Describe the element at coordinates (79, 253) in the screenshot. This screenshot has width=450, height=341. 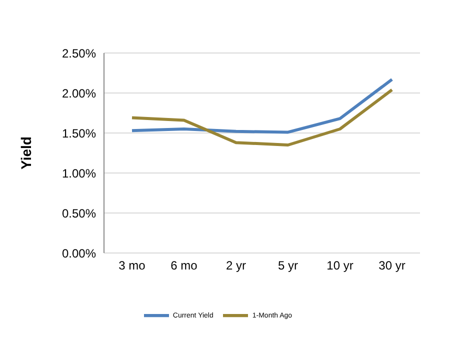
I see `y-tick-label: 0.00%` at that location.